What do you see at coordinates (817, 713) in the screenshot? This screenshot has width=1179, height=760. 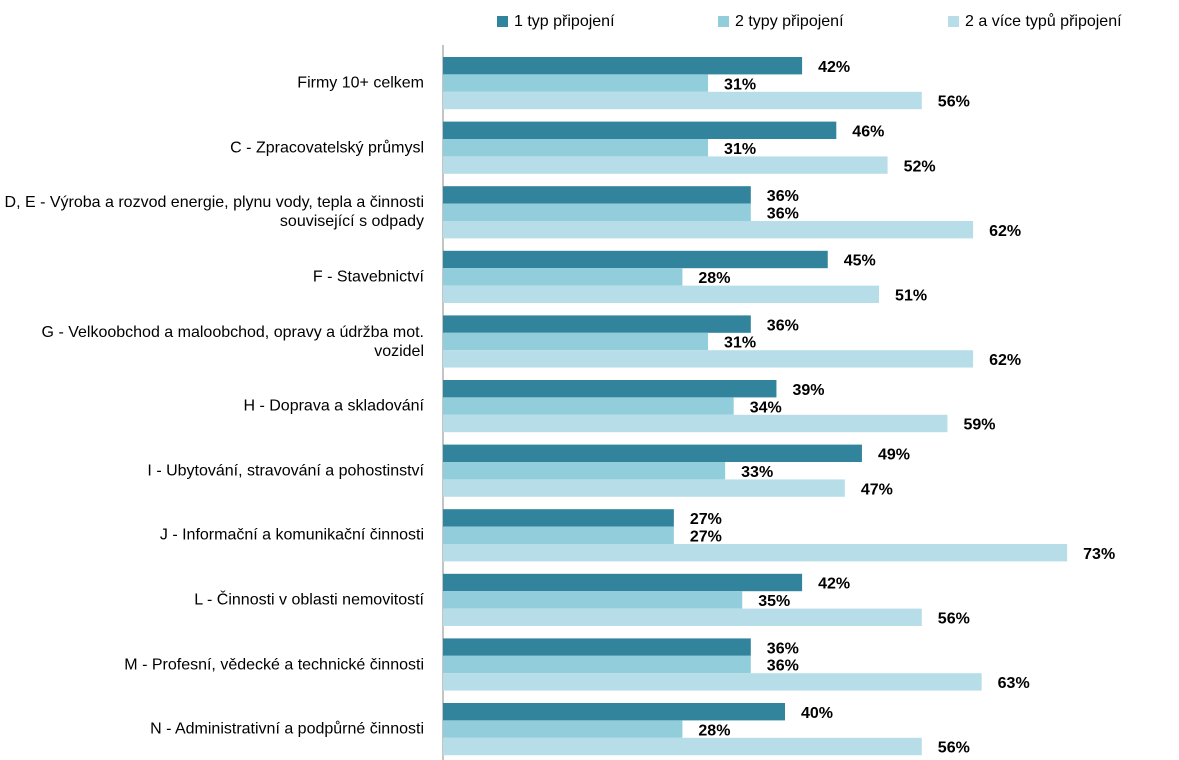 I see `value-label: 40%` at bounding box center [817, 713].